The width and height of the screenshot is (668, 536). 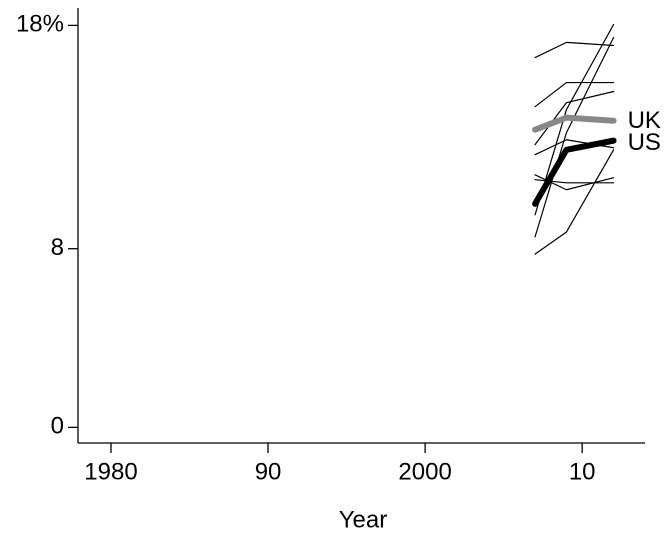 What do you see at coordinates (644, 142) in the screenshot?
I see `series-label: US` at bounding box center [644, 142].